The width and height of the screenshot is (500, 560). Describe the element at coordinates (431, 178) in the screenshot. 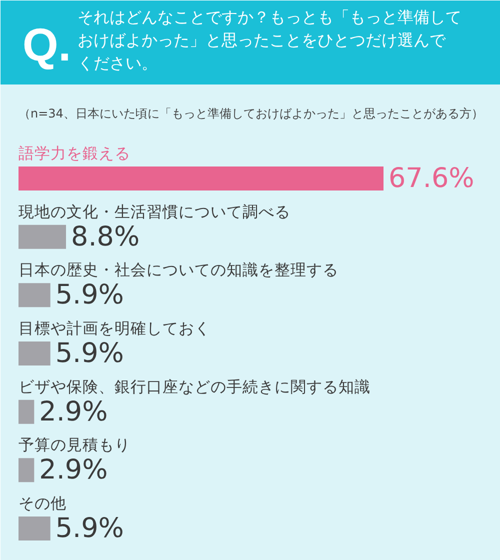

I see `data-label: 67.6%` at that location.